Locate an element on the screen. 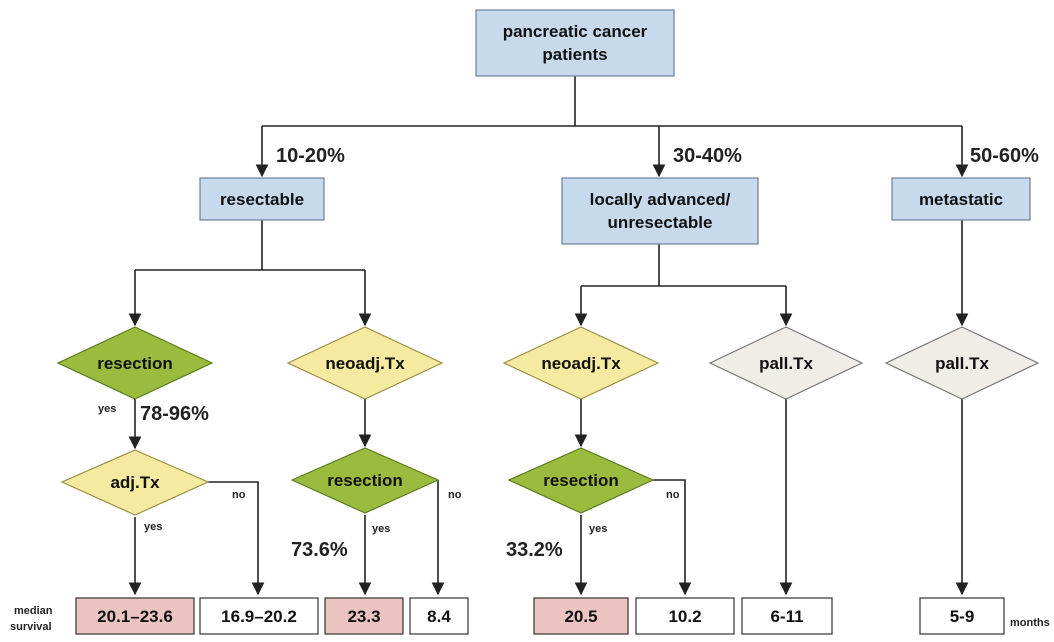 The width and height of the screenshot is (1054, 642). root-node: pancreatic cancer patients is located at coordinates (575, 43).